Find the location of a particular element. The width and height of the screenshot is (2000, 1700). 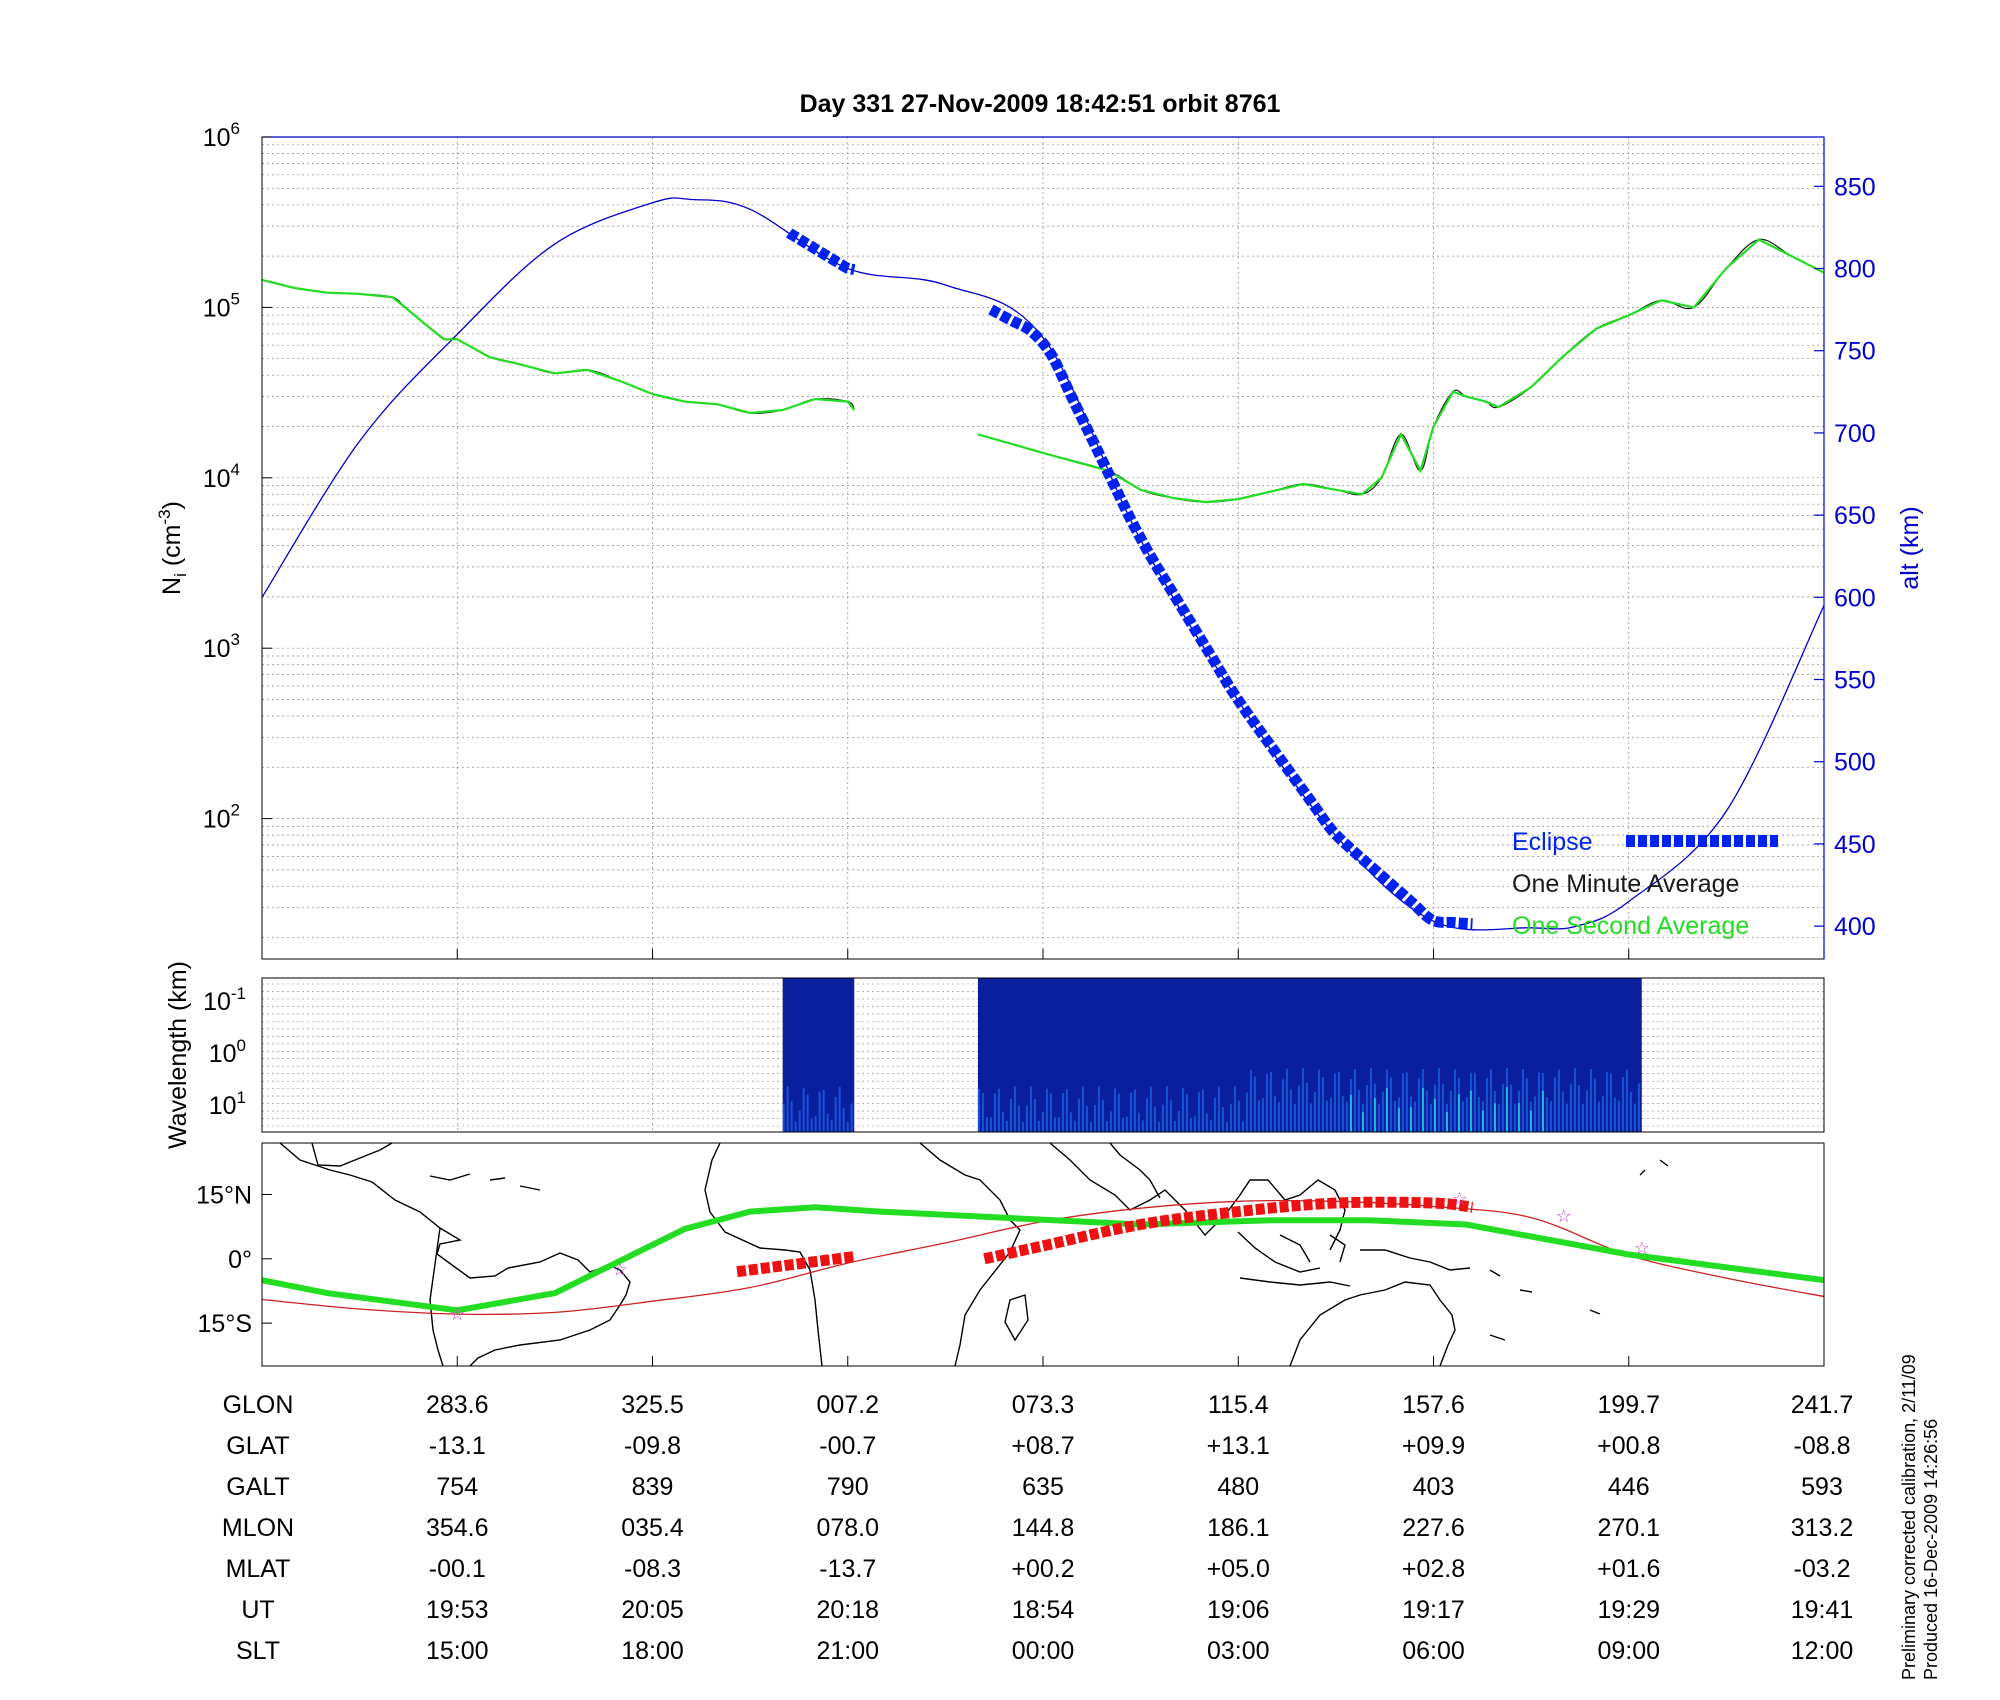

table-cell: 19:29 is located at coordinates (1628, 1610).